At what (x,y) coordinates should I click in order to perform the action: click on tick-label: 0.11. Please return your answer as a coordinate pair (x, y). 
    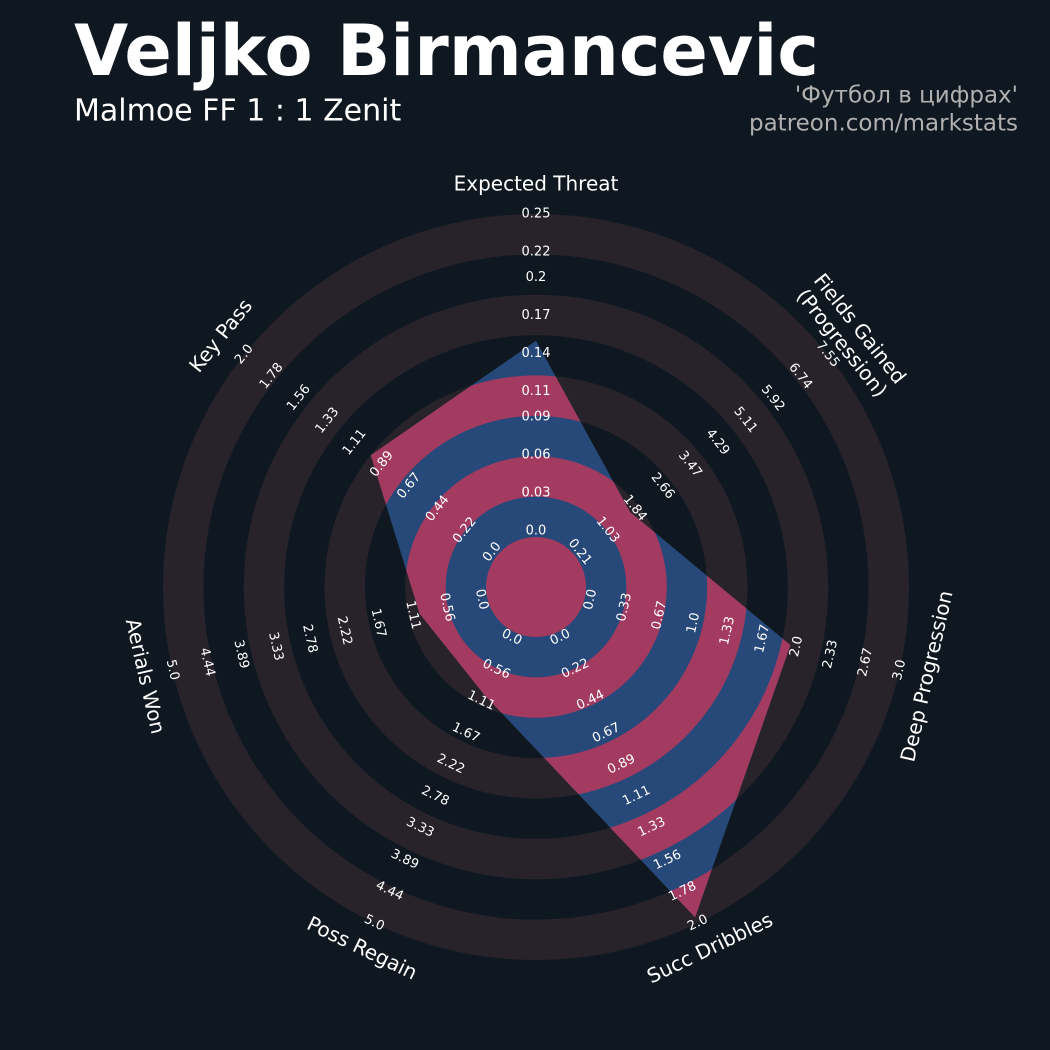
    Looking at the image, I should click on (536, 391).